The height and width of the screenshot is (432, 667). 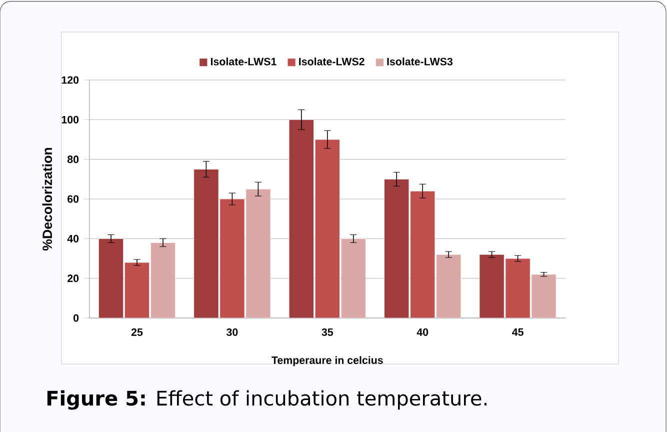 I want to click on x-tick-label: 45, so click(x=518, y=332).